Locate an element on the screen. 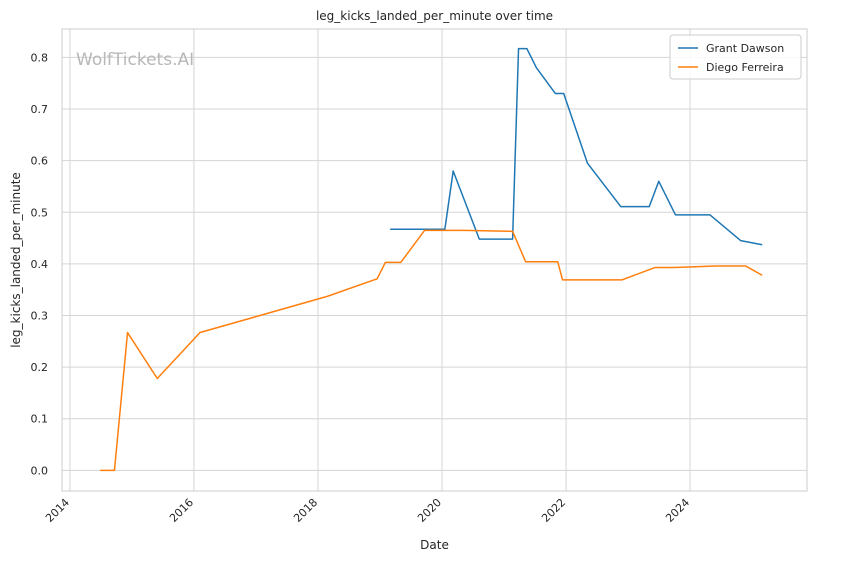 The height and width of the screenshot is (561, 844). legend-label: Diego Ferreira is located at coordinates (745, 67).